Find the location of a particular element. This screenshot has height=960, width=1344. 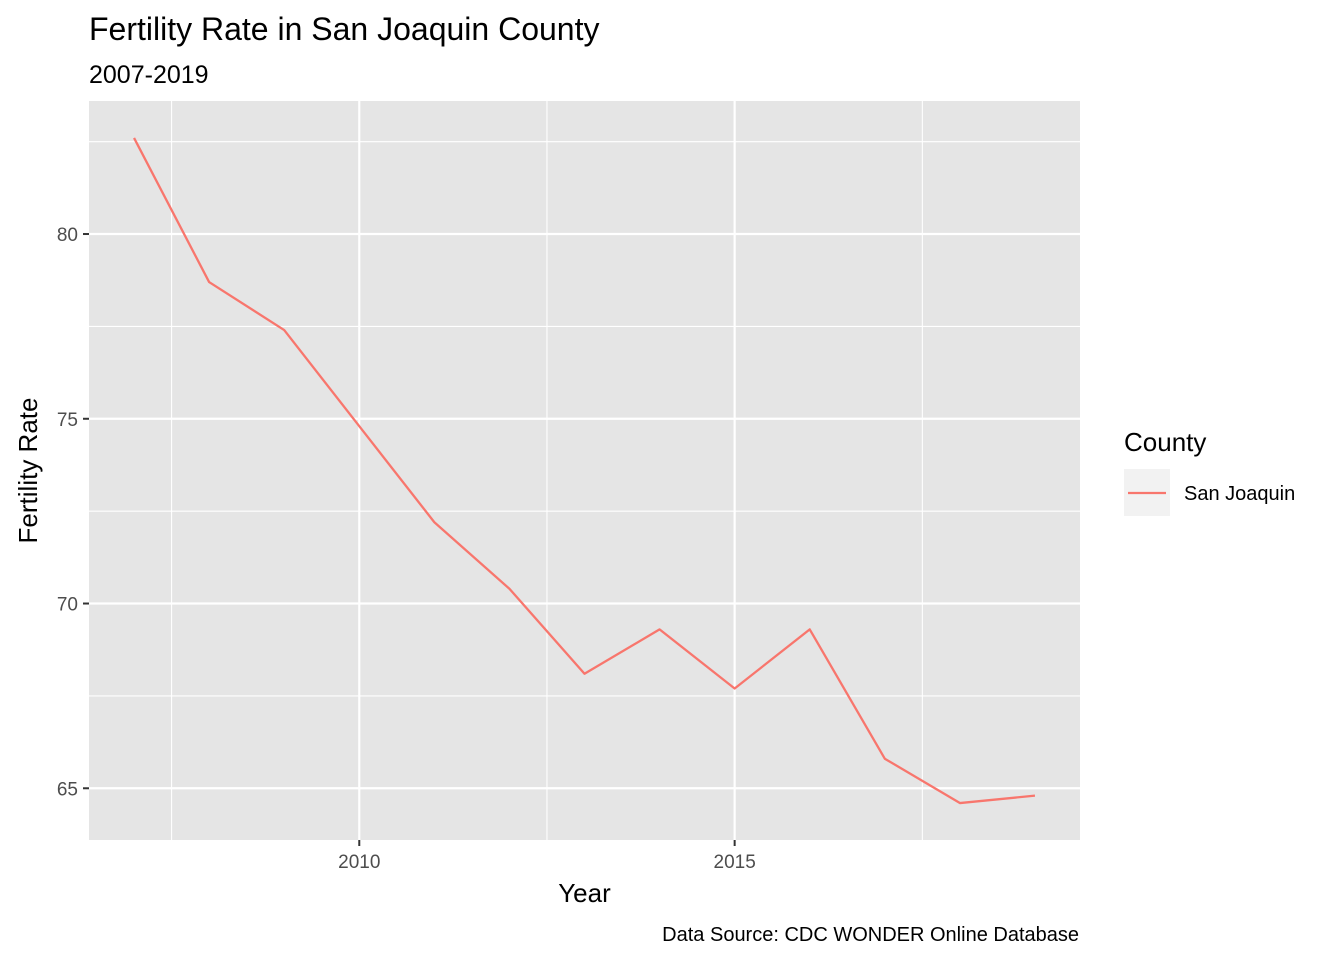

y-tick-label: 70 is located at coordinates (67, 605).